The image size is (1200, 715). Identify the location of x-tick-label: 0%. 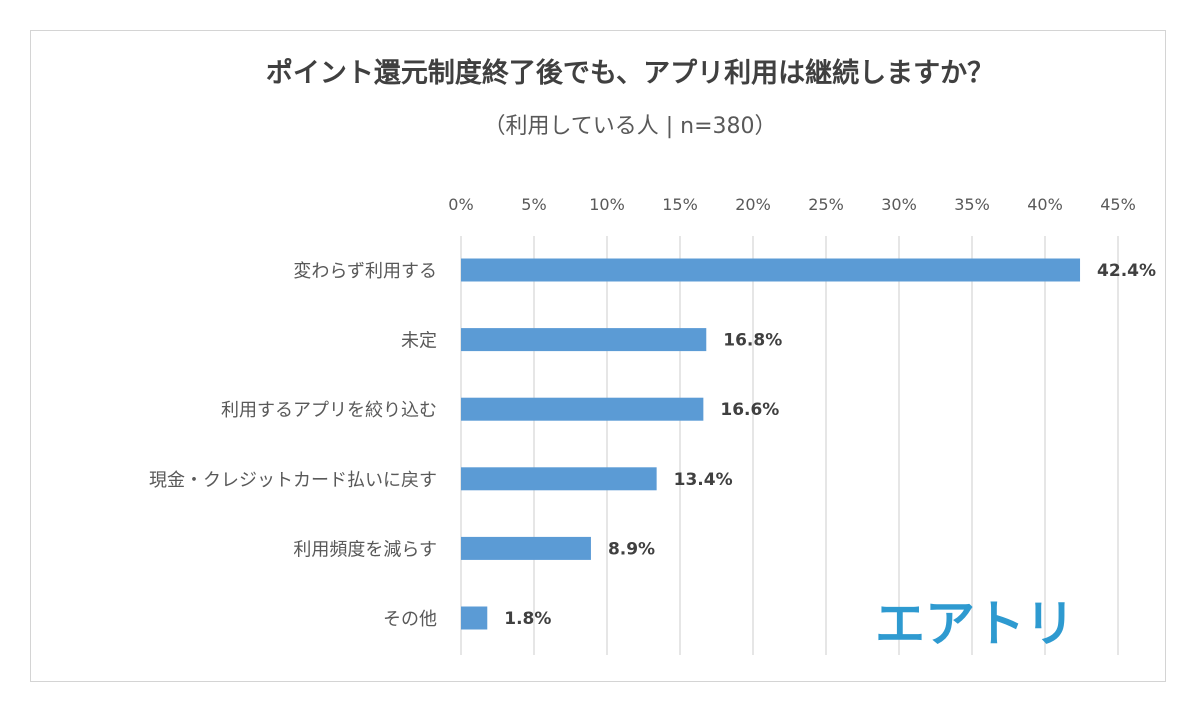
(460, 204).